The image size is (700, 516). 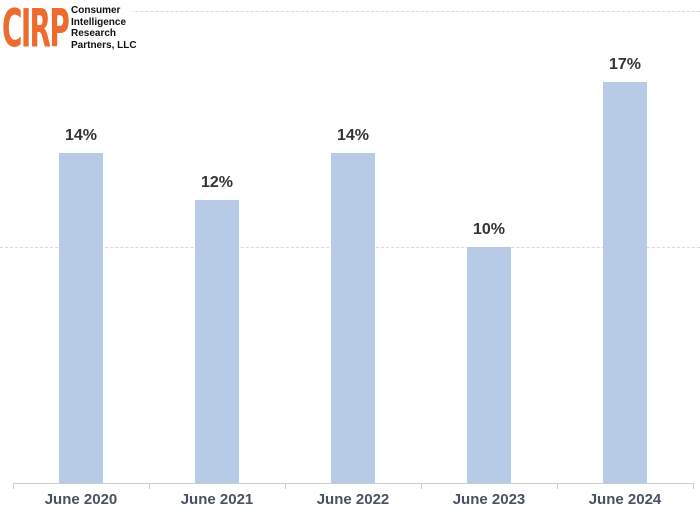 What do you see at coordinates (489, 229) in the screenshot?
I see `value-label-june-2023: 10%` at bounding box center [489, 229].